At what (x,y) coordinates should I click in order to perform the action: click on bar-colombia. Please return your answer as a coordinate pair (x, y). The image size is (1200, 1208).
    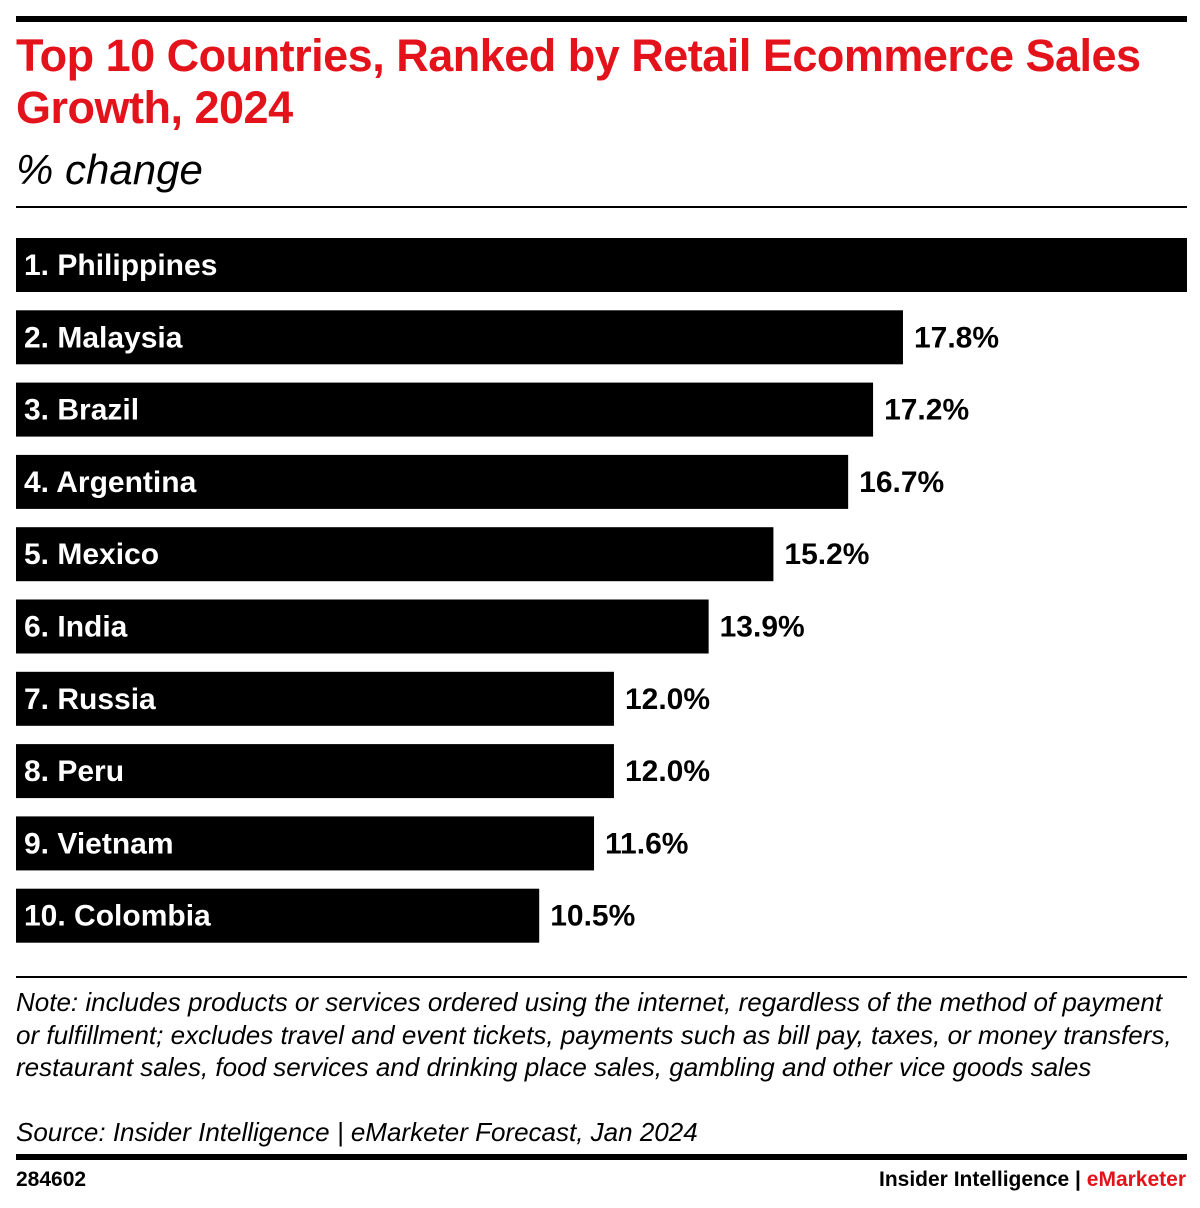
    Looking at the image, I should click on (278, 915).